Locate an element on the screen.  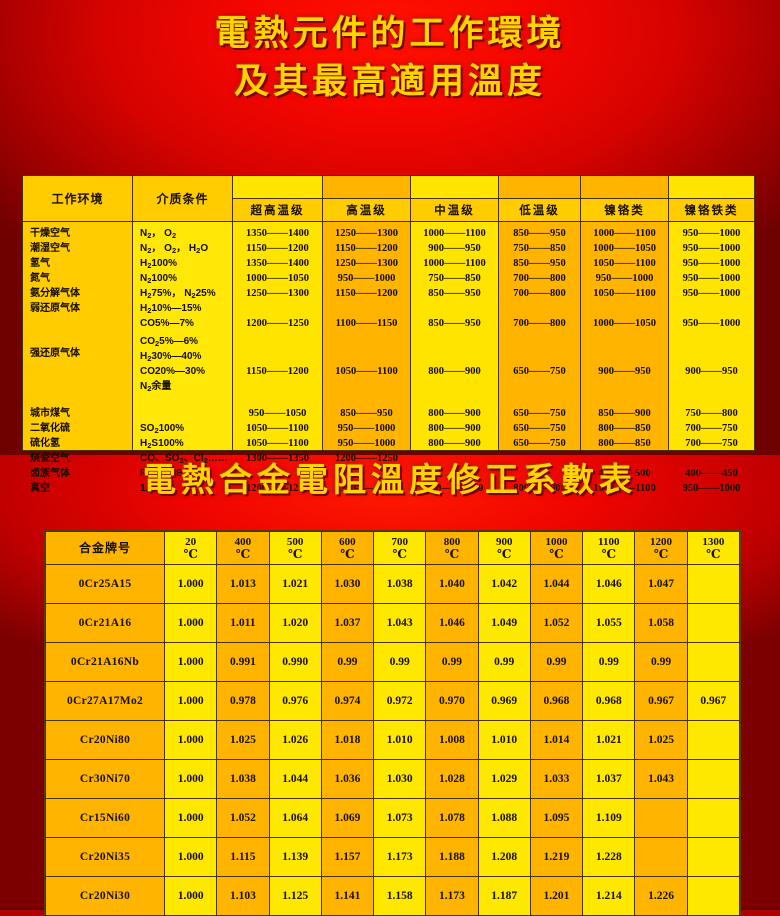
table1-value-cell: 700——750 is located at coordinates (711, 443).